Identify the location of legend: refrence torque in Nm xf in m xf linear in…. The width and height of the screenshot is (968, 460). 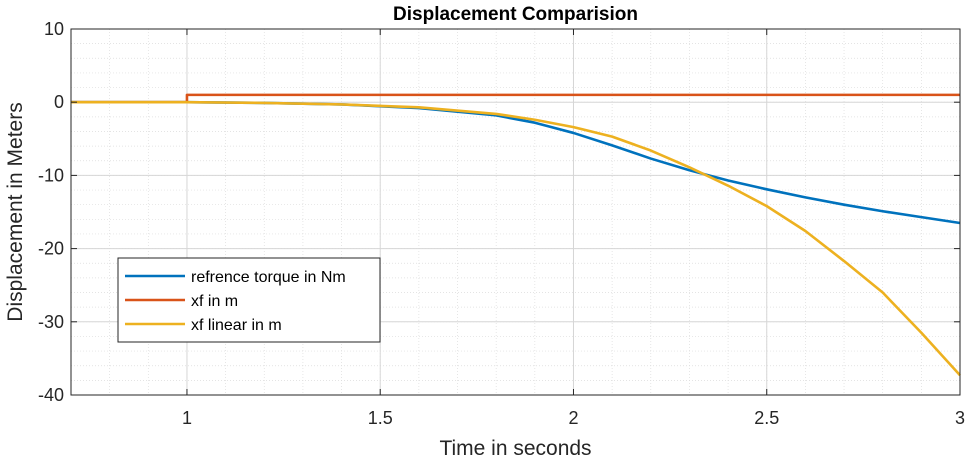
(249, 300).